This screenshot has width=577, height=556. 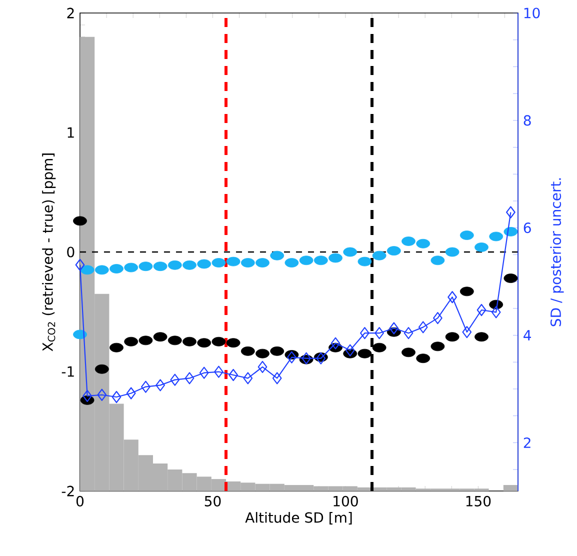 What do you see at coordinates (68, 371) in the screenshot?
I see `y-tick-label: -1` at bounding box center [68, 371].